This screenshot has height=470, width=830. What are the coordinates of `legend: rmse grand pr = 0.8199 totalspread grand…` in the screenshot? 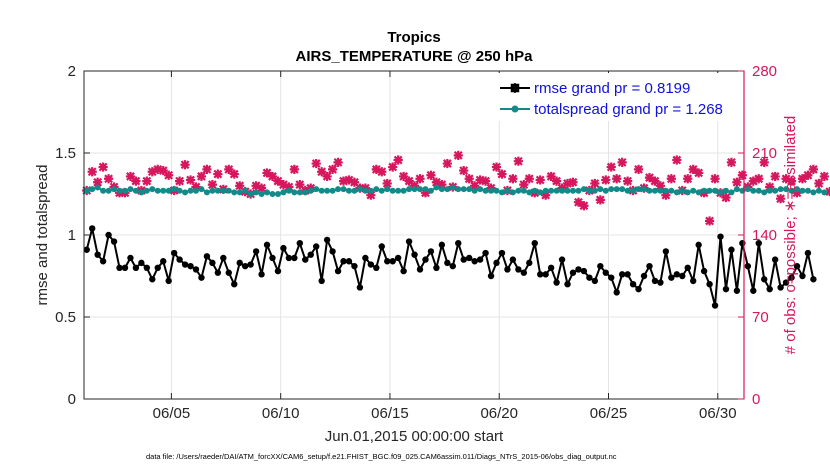 It's located at (618, 97).